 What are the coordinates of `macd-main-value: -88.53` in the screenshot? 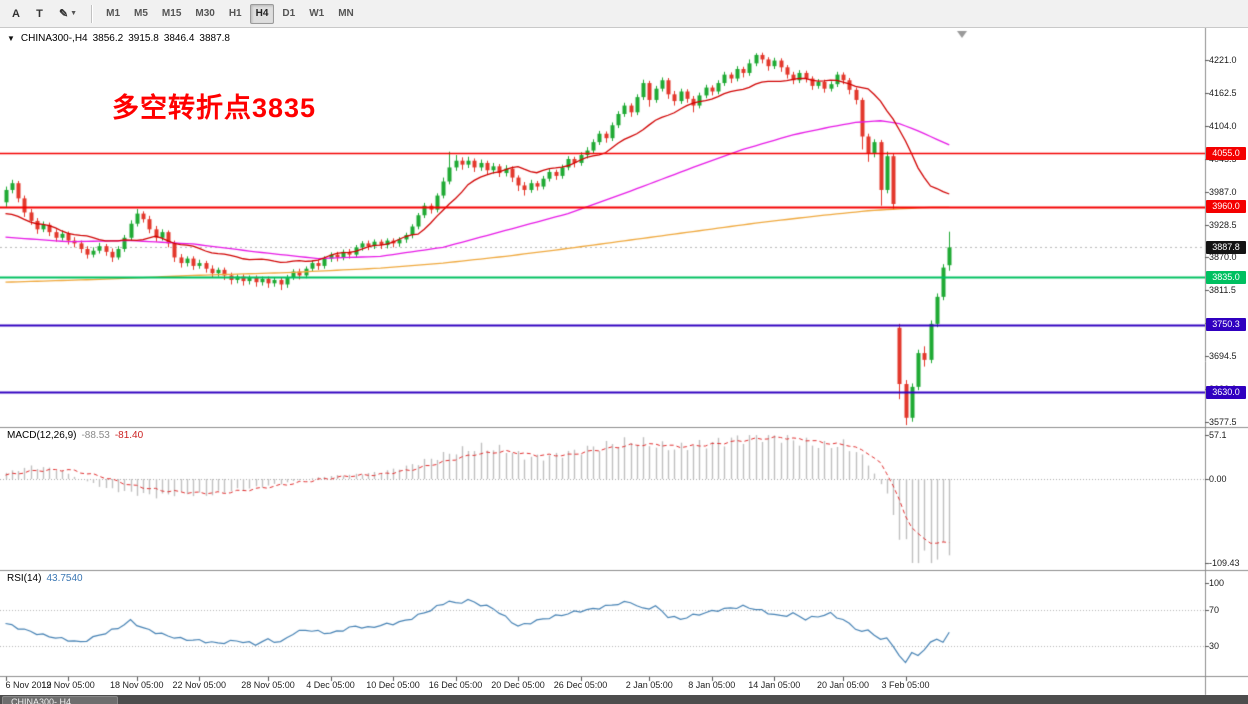 It's located at (95, 435).